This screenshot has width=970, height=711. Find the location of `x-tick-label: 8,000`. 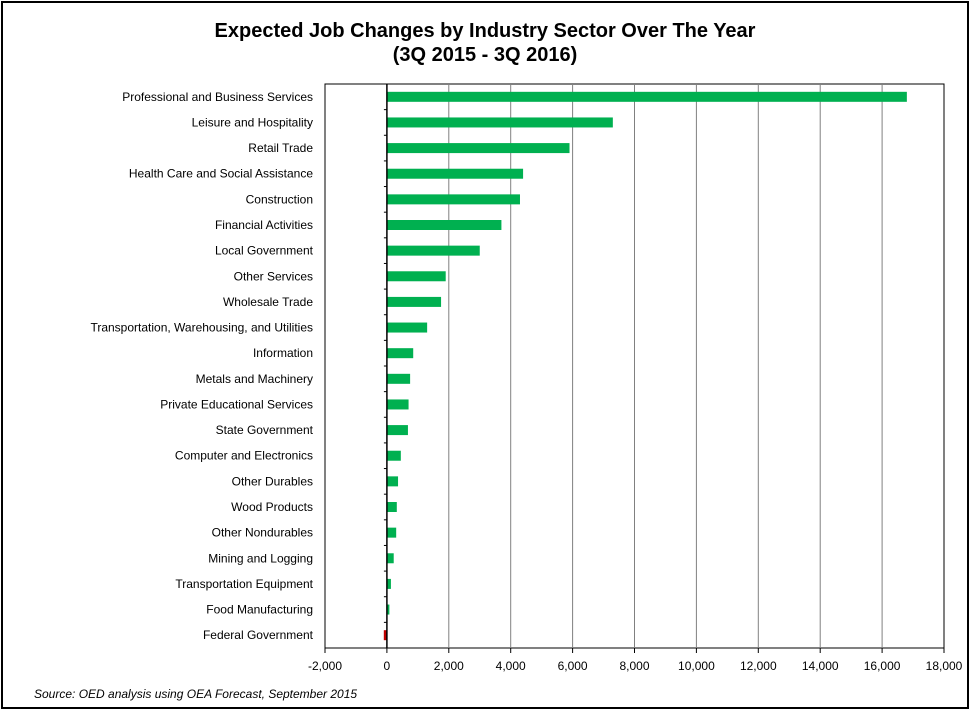

x-tick-label: 8,000 is located at coordinates (634, 666).